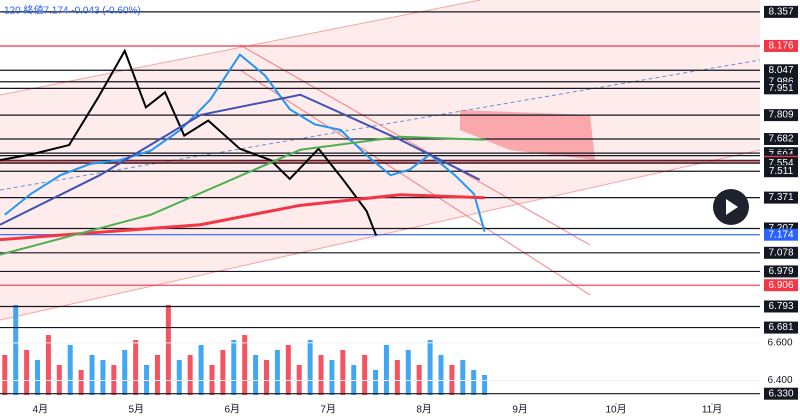 The image size is (800, 418). What do you see at coordinates (72, 10) in the screenshot?
I see `header: 120 終値7.174 -0.043 (-0.60%)` at bounding box center [72, 10].